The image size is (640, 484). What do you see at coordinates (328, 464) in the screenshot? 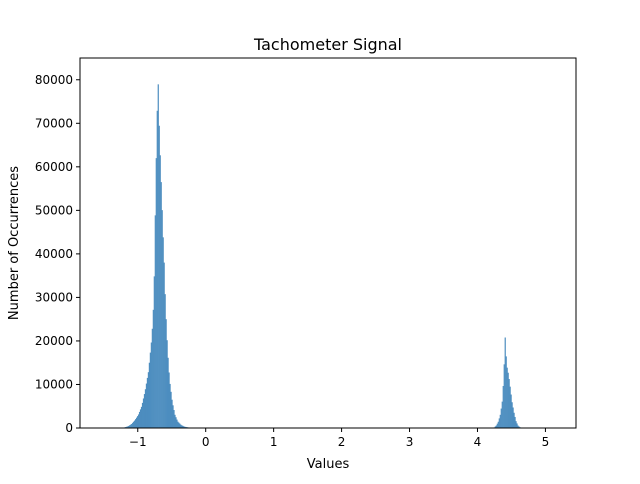
I see `x-axis-label: Values` at bounding box center [328, 464].